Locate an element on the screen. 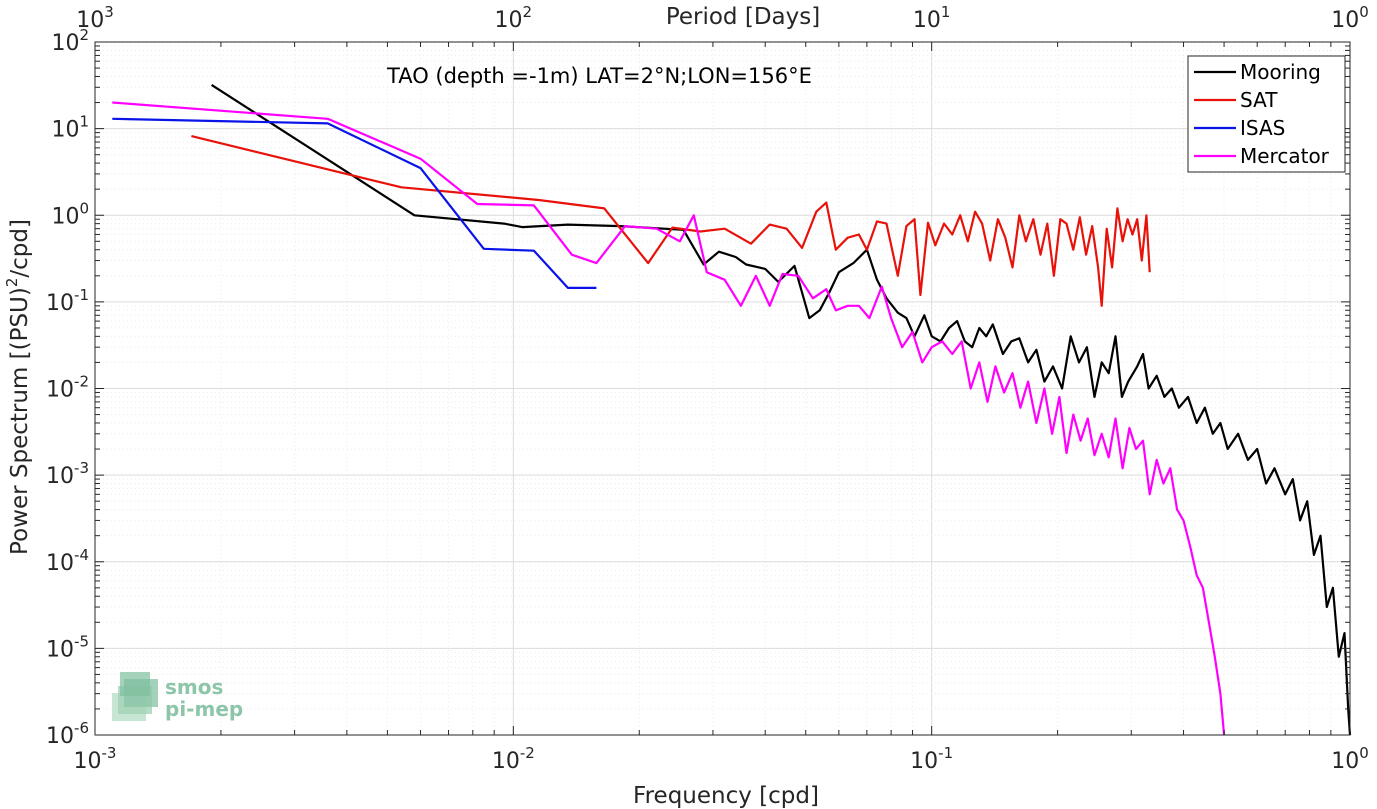 Image resolution: width=1377 pixels, height=809 pixels. y-axis-title-suffix: /cpd] is located at coordinates (20, 248).